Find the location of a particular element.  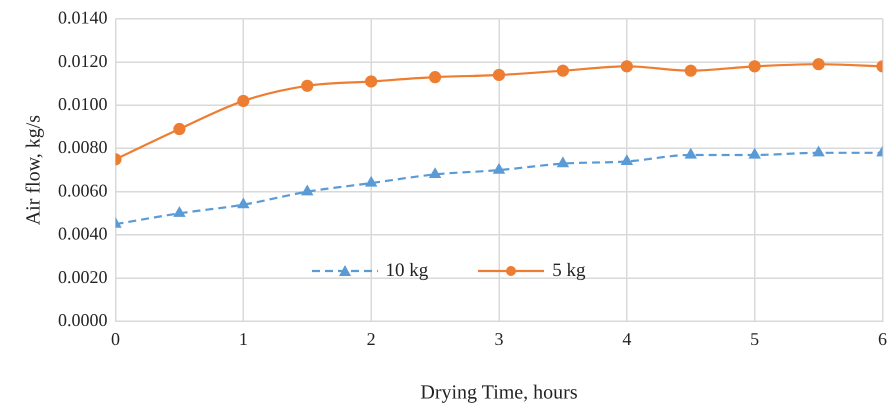

y-tick-label: 0.0040 is located at coordinates (83, 234).